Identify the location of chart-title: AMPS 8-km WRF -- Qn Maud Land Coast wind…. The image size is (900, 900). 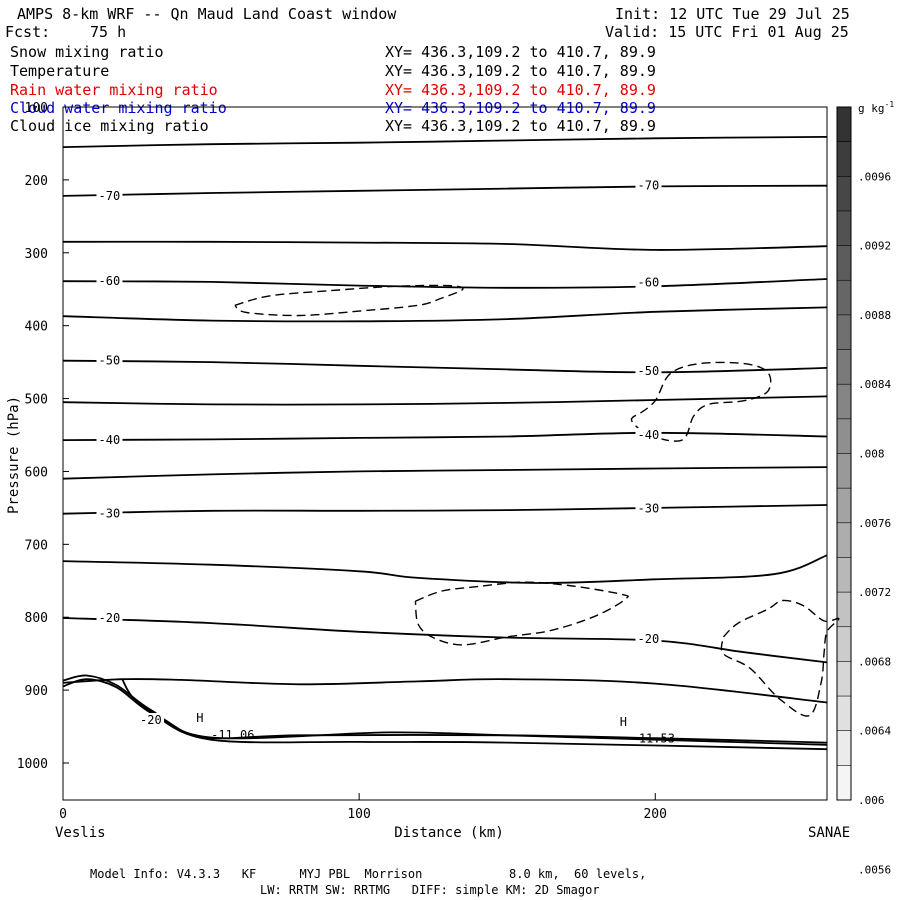
(207, 14).